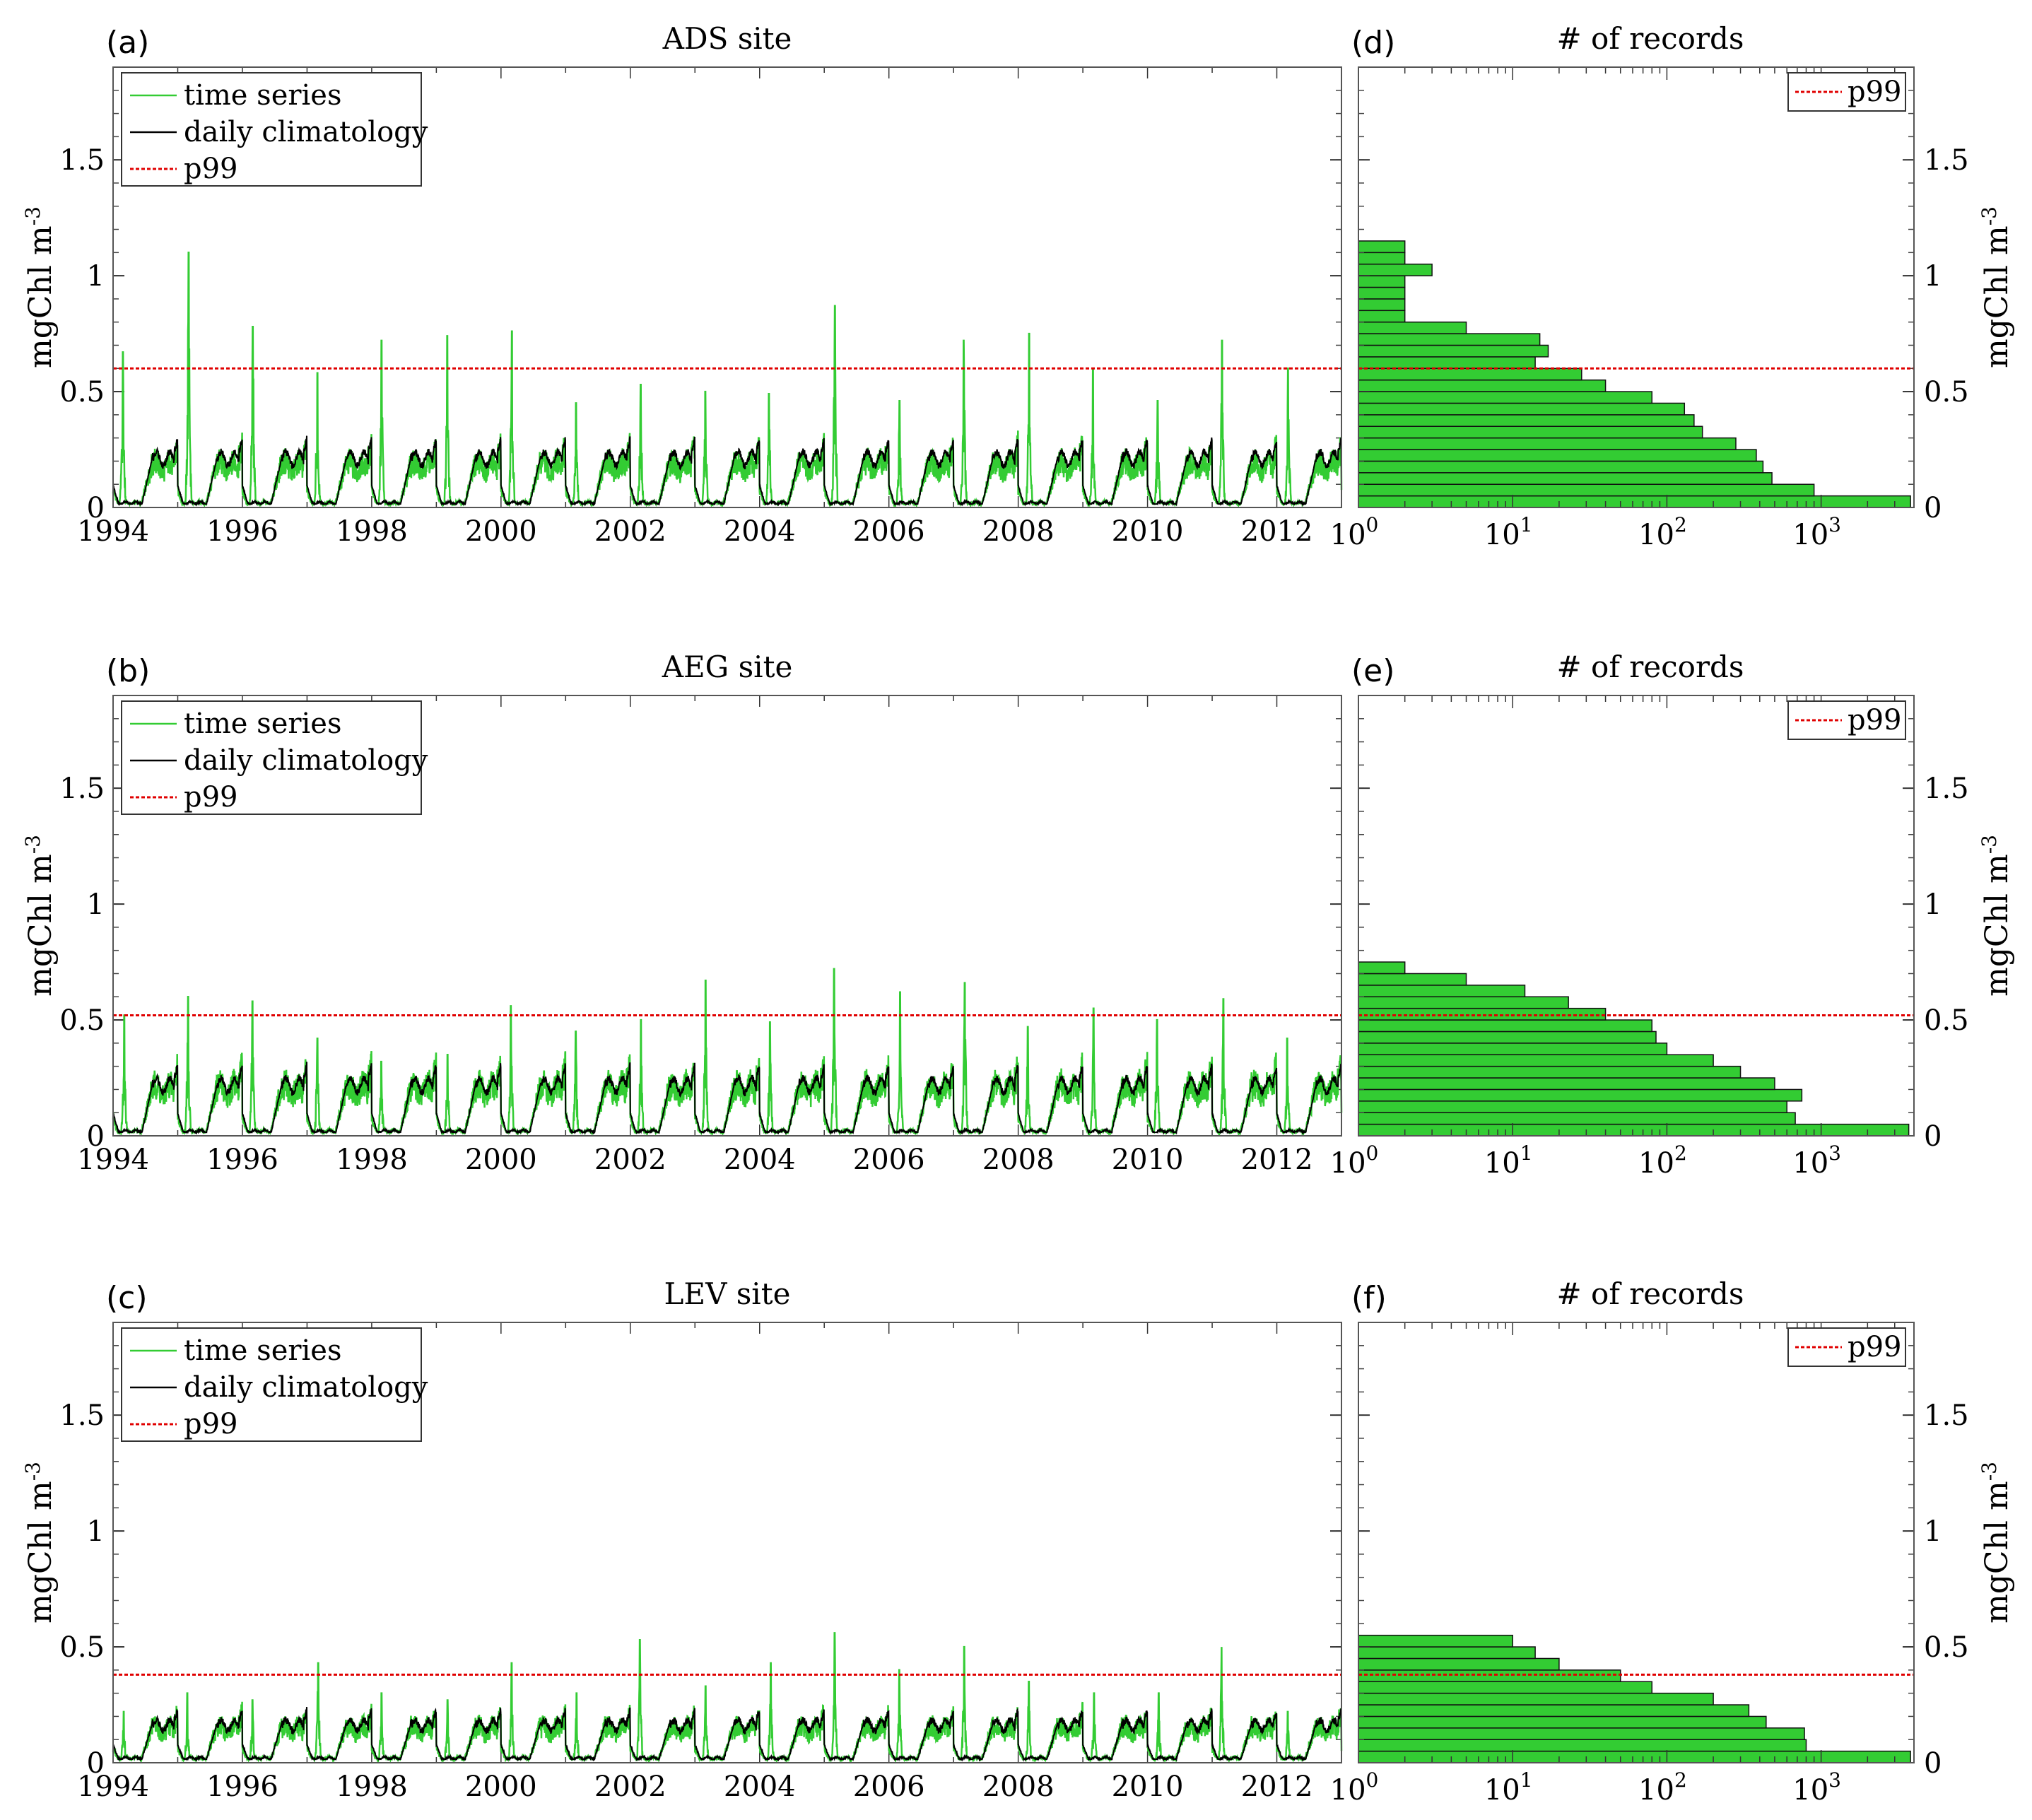  I want to click on x-tick-label: 1998, so click(372, 531).